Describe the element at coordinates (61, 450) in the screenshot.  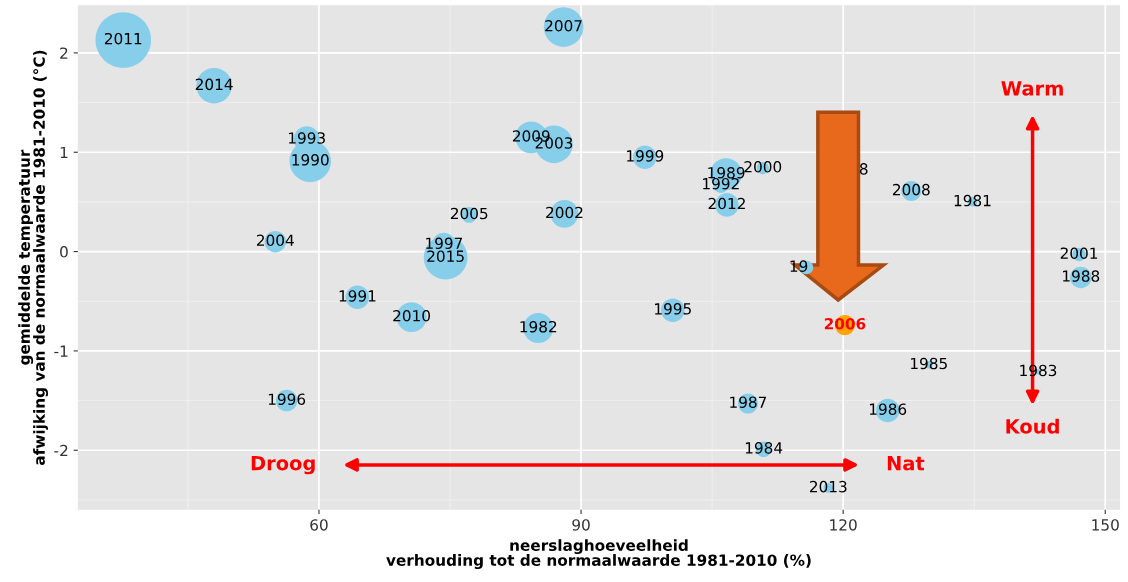
I see `y-tick-label: -2` at that location.